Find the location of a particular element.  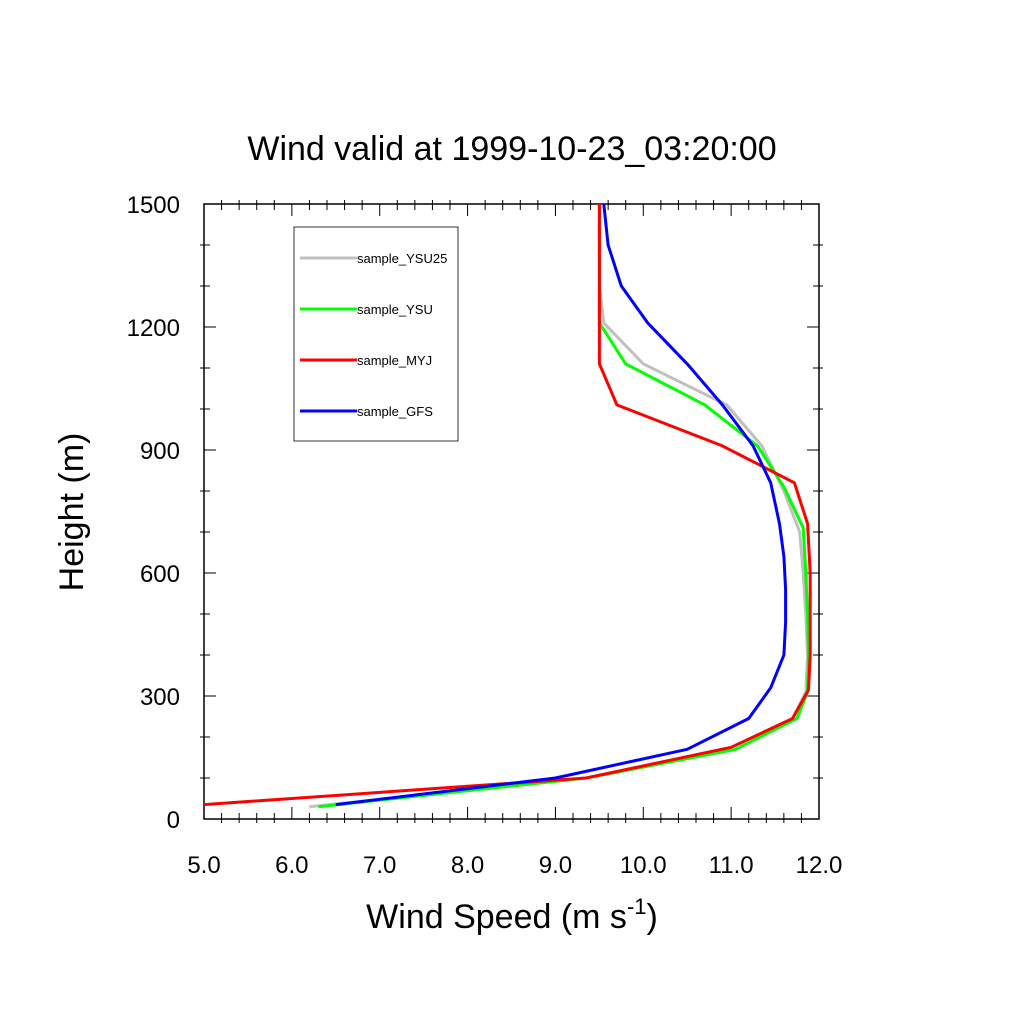

x-tick-label: 12.0 is located at coordinates (819, 865).